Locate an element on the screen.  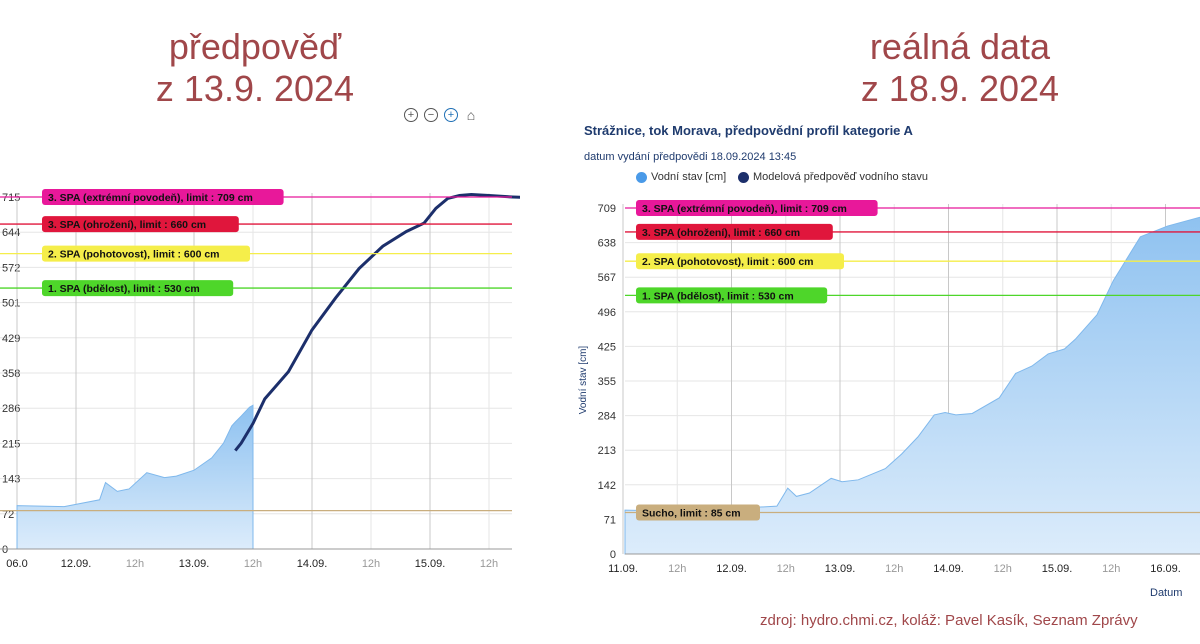
heading-real-data-date: z 18.9. 2024 is located at coordinates (960, 88).